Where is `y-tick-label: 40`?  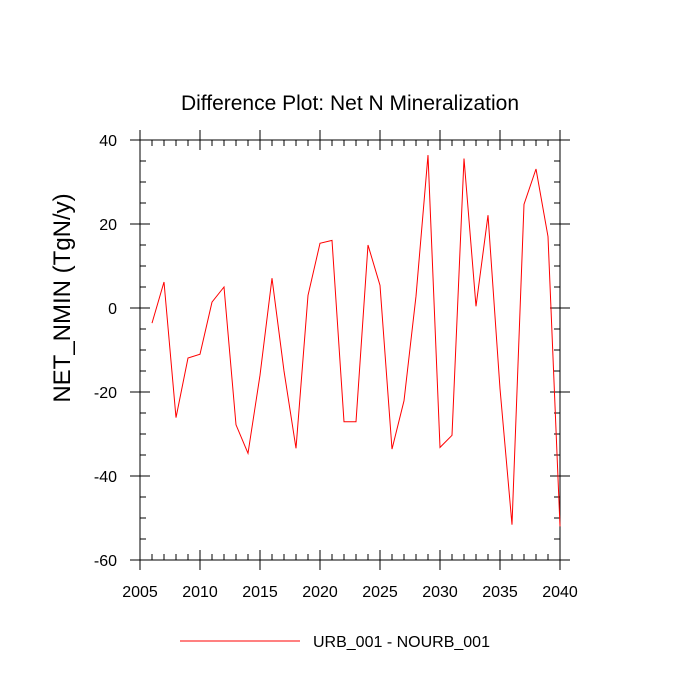 y-tick-label: 40 is located at coordinates (108, 141).